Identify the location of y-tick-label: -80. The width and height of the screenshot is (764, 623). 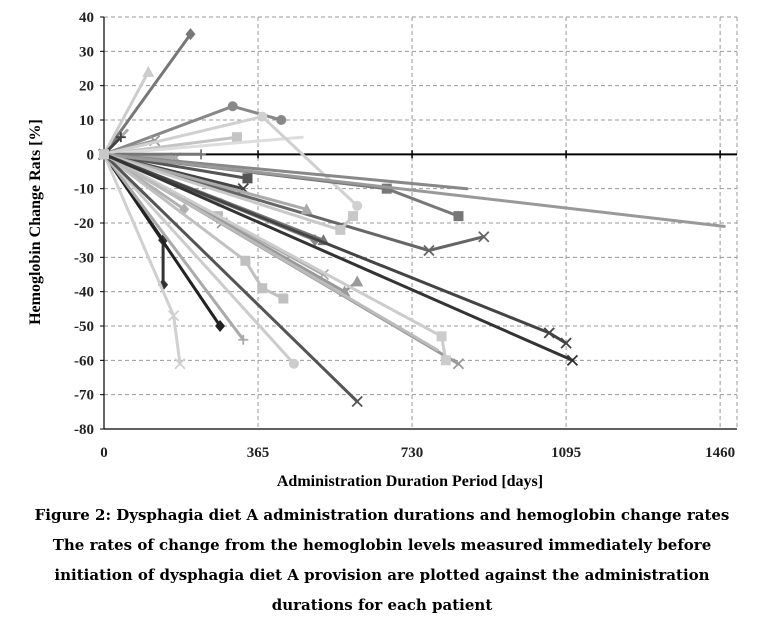
(84, 430).